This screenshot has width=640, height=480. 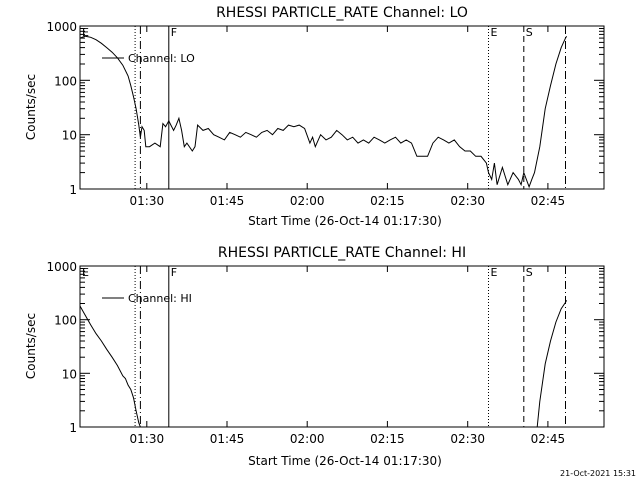 What do you see at coordinates (342, 13) in the screenshot?
I see `chart-title: RHESSI PARTICLE_RATE Channel: LO` at bounding box center [342, 13].